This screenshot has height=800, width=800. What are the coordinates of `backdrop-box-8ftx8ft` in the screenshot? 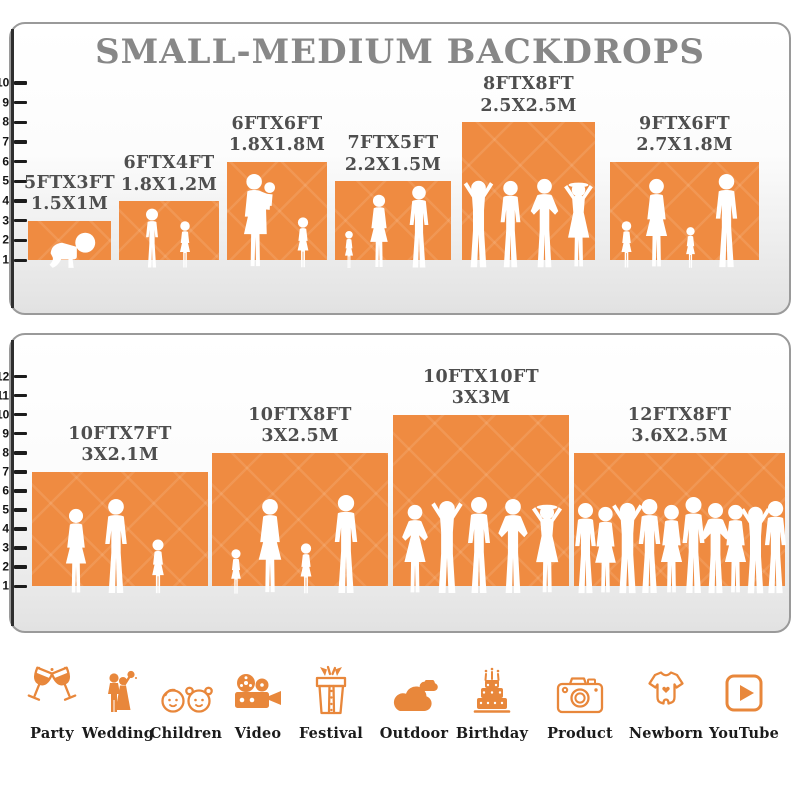 It's located at (528, 195).